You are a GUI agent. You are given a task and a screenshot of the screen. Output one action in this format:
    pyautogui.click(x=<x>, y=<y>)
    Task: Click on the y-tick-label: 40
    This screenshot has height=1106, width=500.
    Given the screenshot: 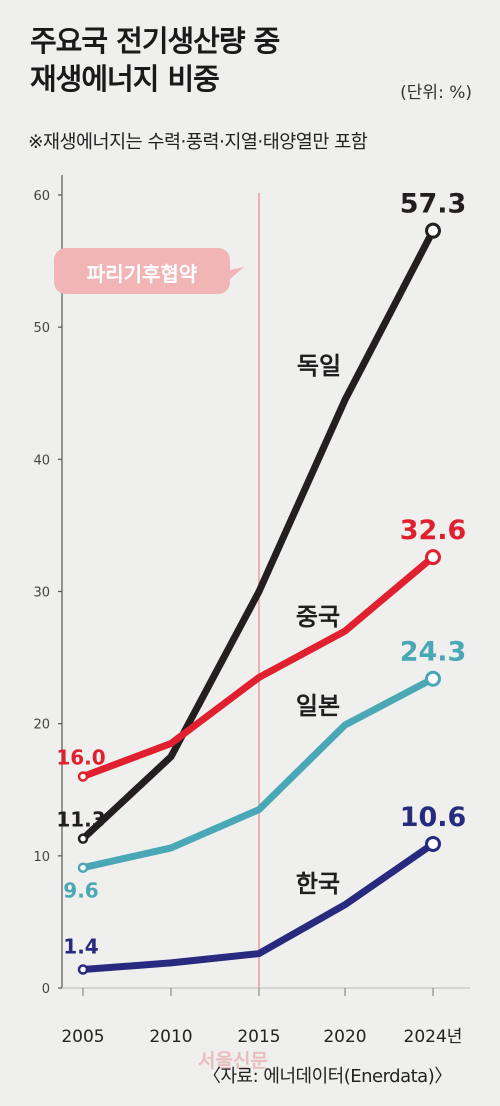 What is the action you would take?
    pyautogui.click(x=41, y=460)
    